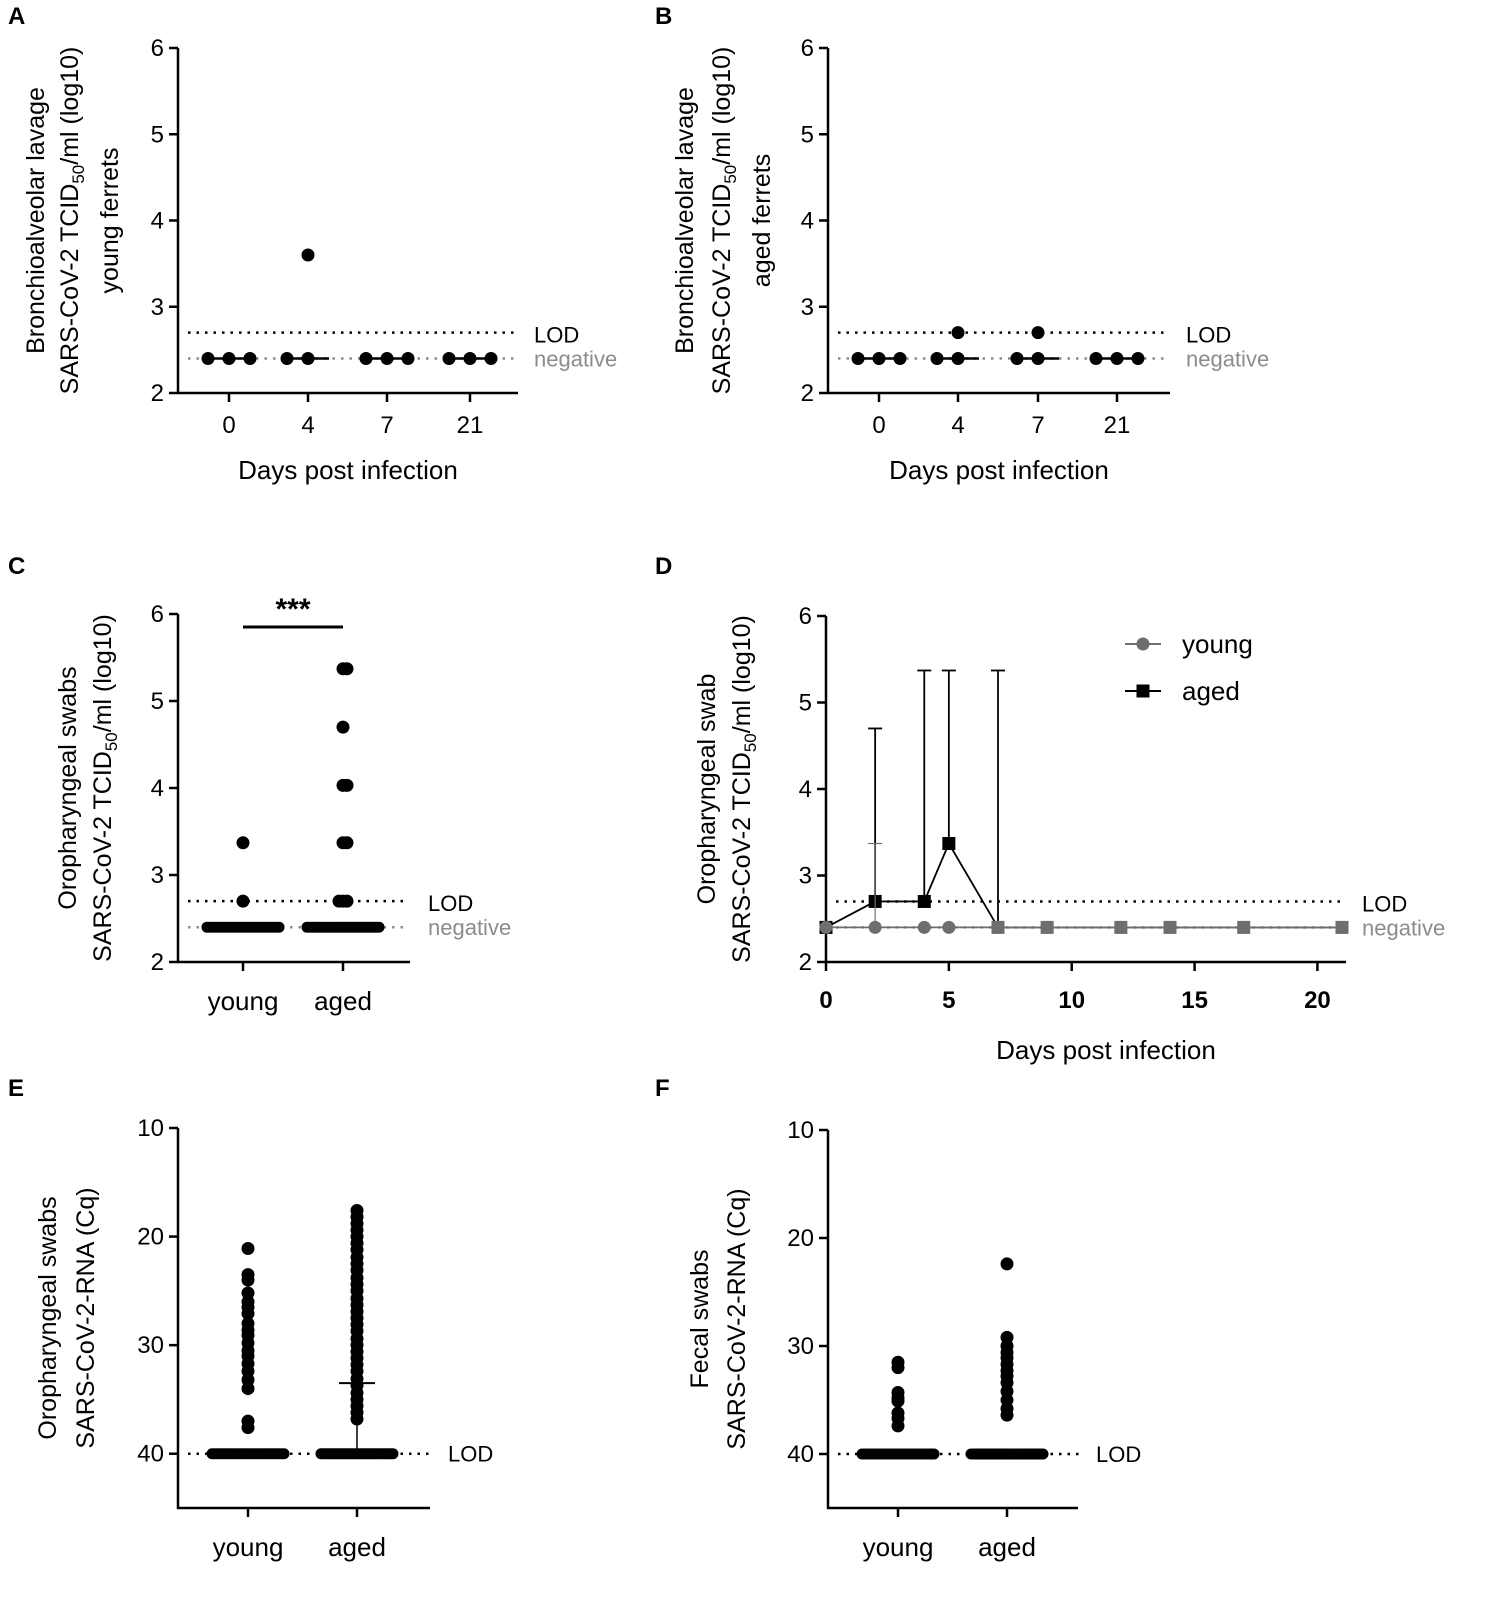  Describe the element at coordinates (948, 1000) in the screenshot. I see `x-tick-label: 5` at that location.